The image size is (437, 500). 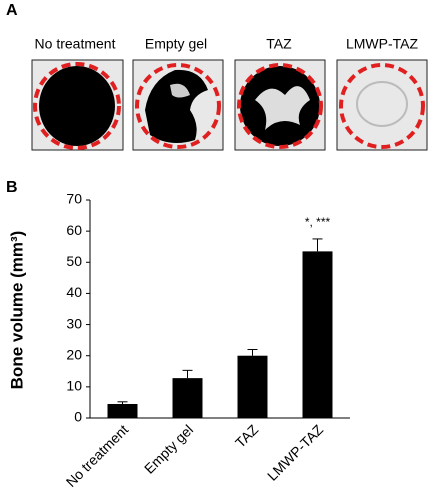 What do you see at coordinates (74, 354) in the screenshot?
I see `y-tick-label: 20` at bounding box center [74, 354].